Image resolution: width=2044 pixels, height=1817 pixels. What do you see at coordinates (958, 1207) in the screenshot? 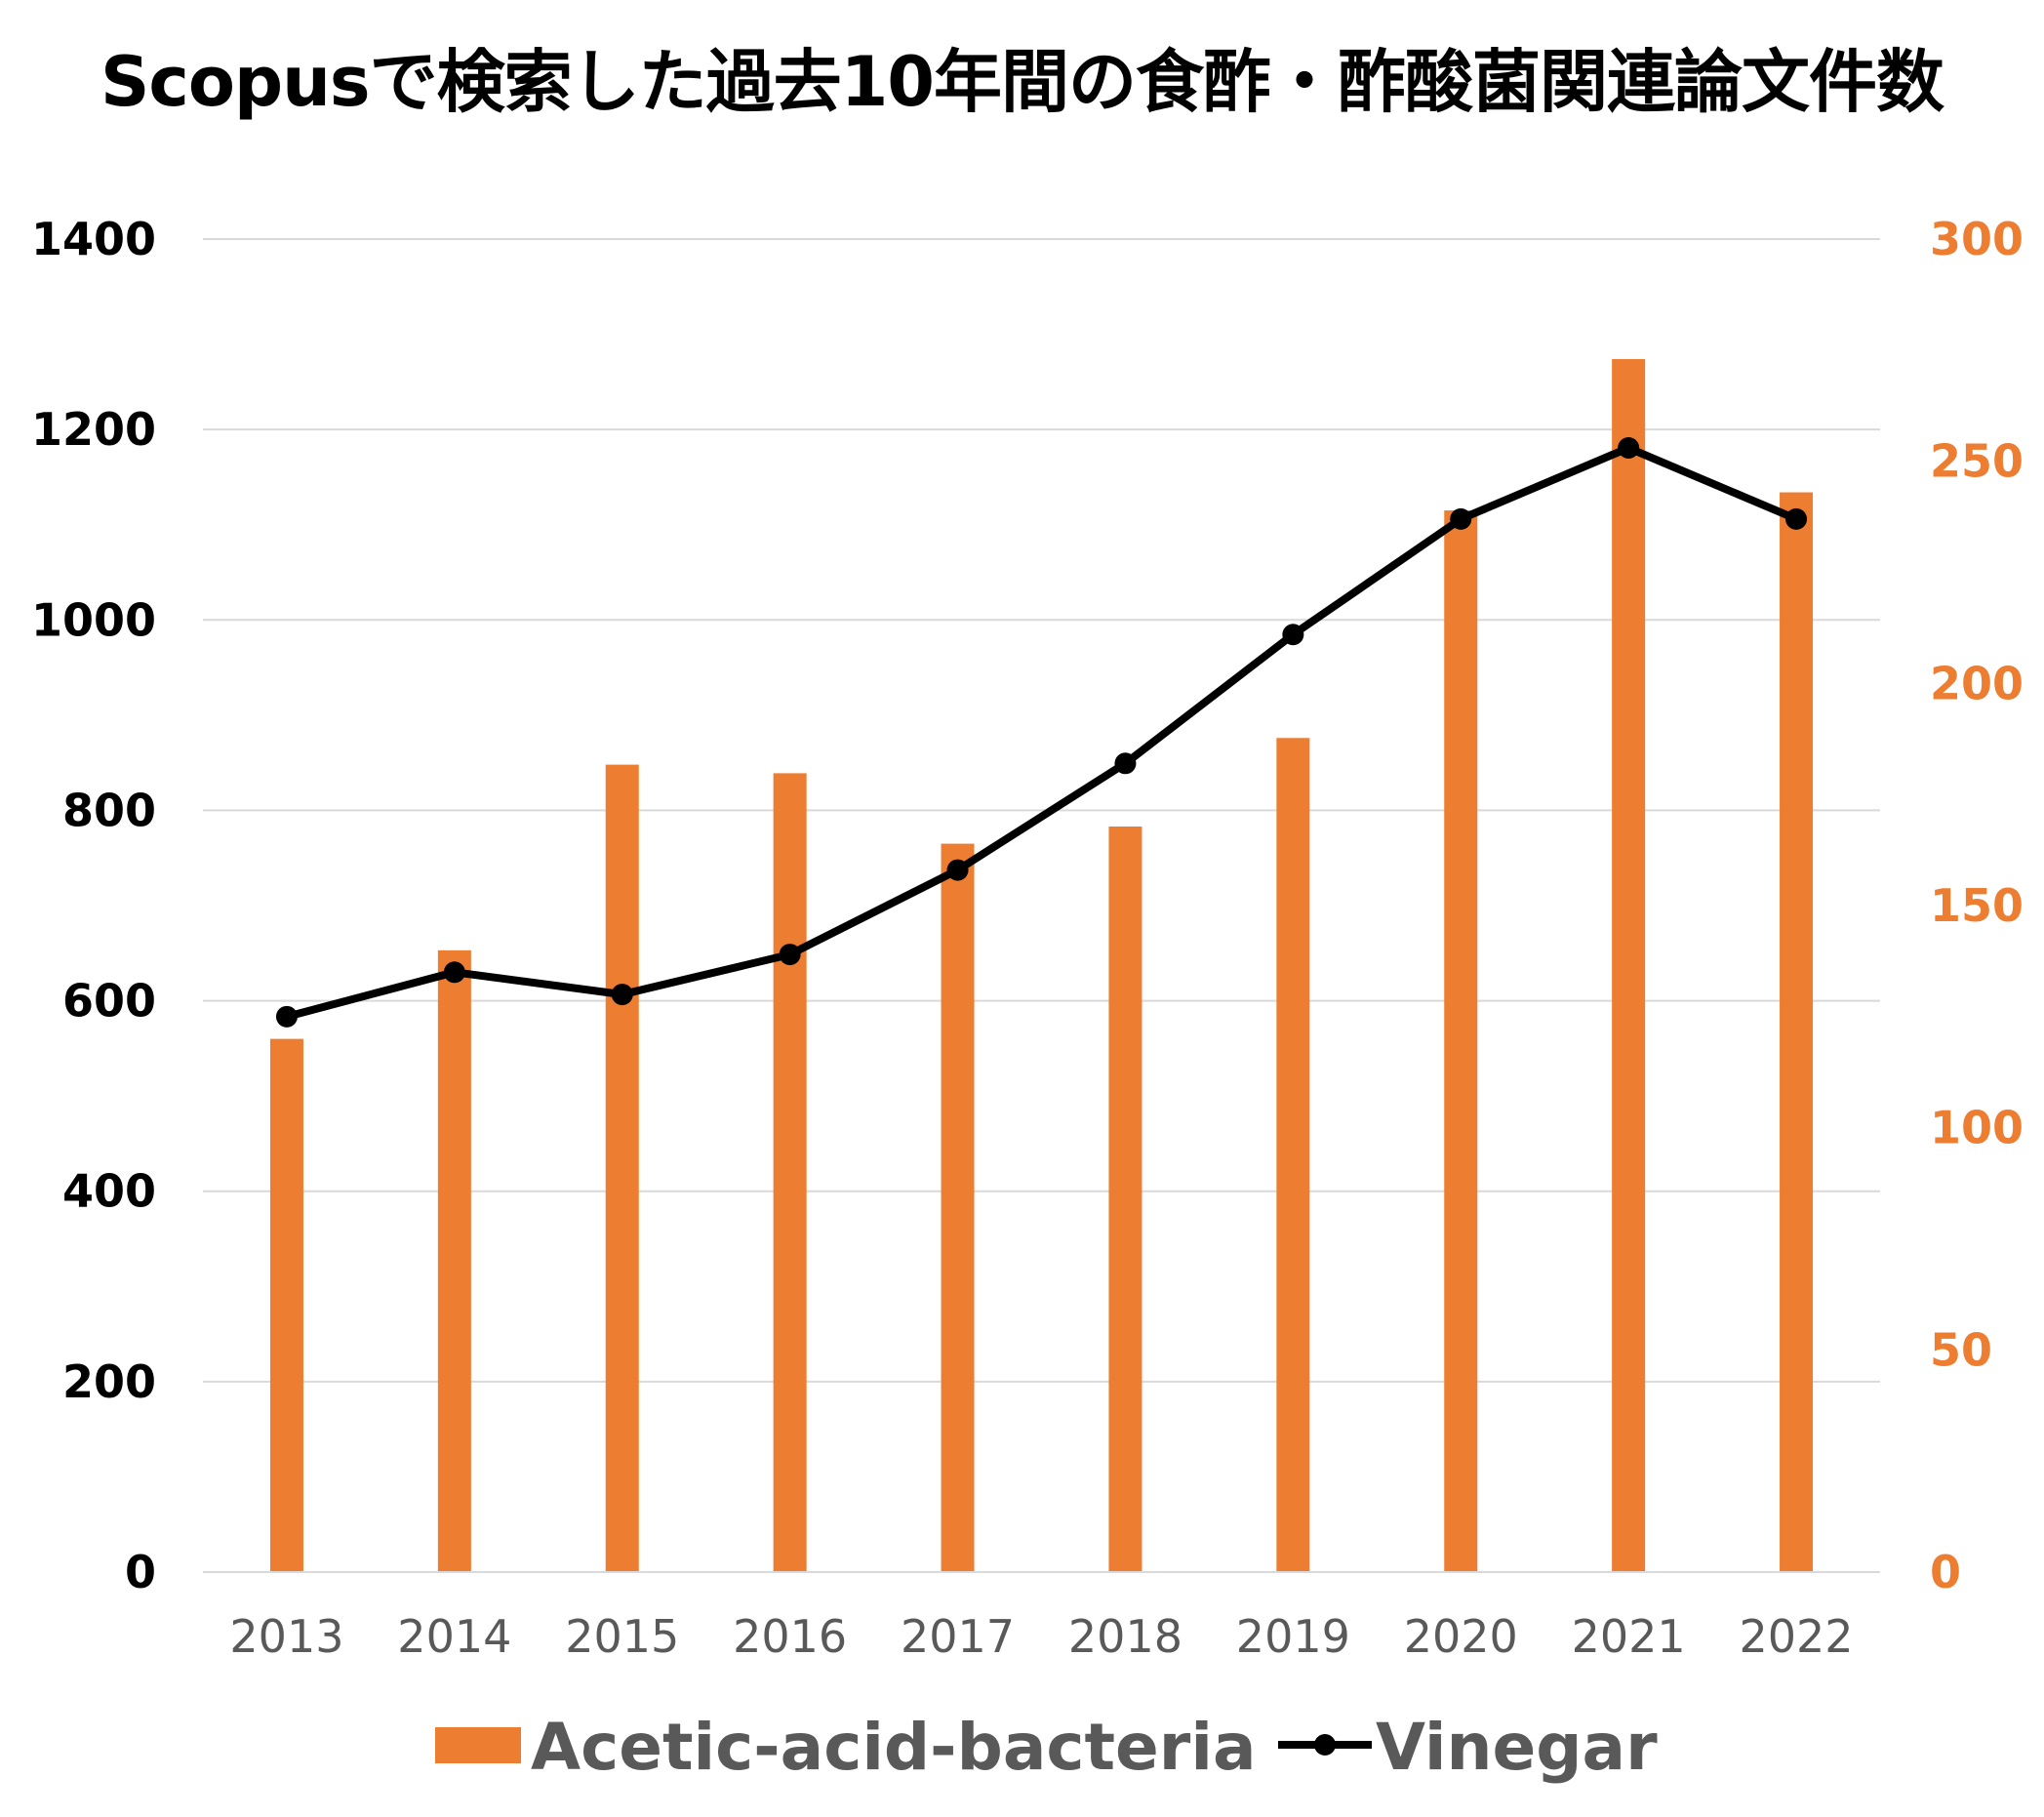
I see `bar-2017` at bounding box center [958, 1207].